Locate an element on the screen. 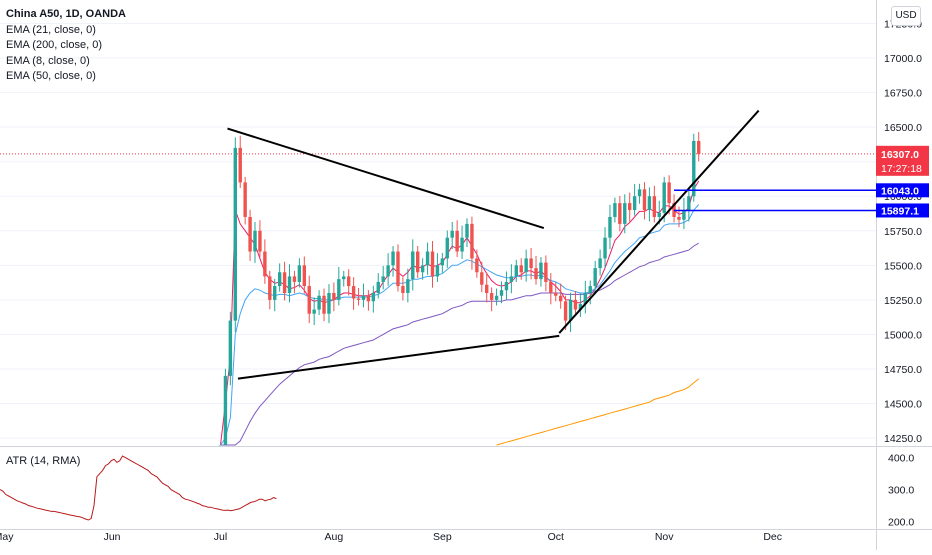 This screenshot has height=555, width=932. legend-ema-21: EMA (21, close, 0) is located at coordinates (51, 29).